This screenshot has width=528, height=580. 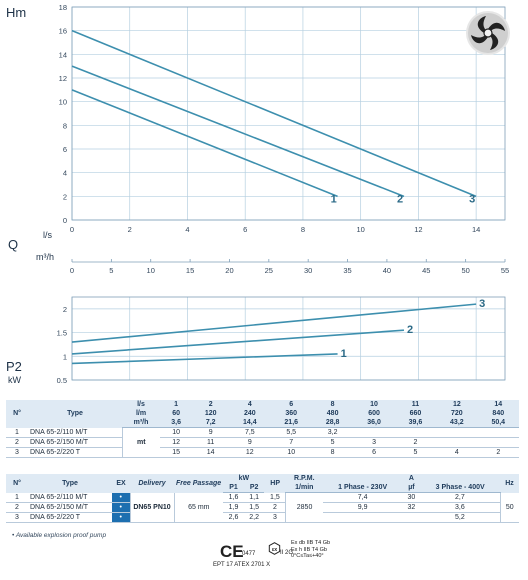 What do you see at coordinates (242, 565) in the screenshot?
I see `atex-certificate: EPT 17 ATEX 2701 X` at bounding box center [242, 565].